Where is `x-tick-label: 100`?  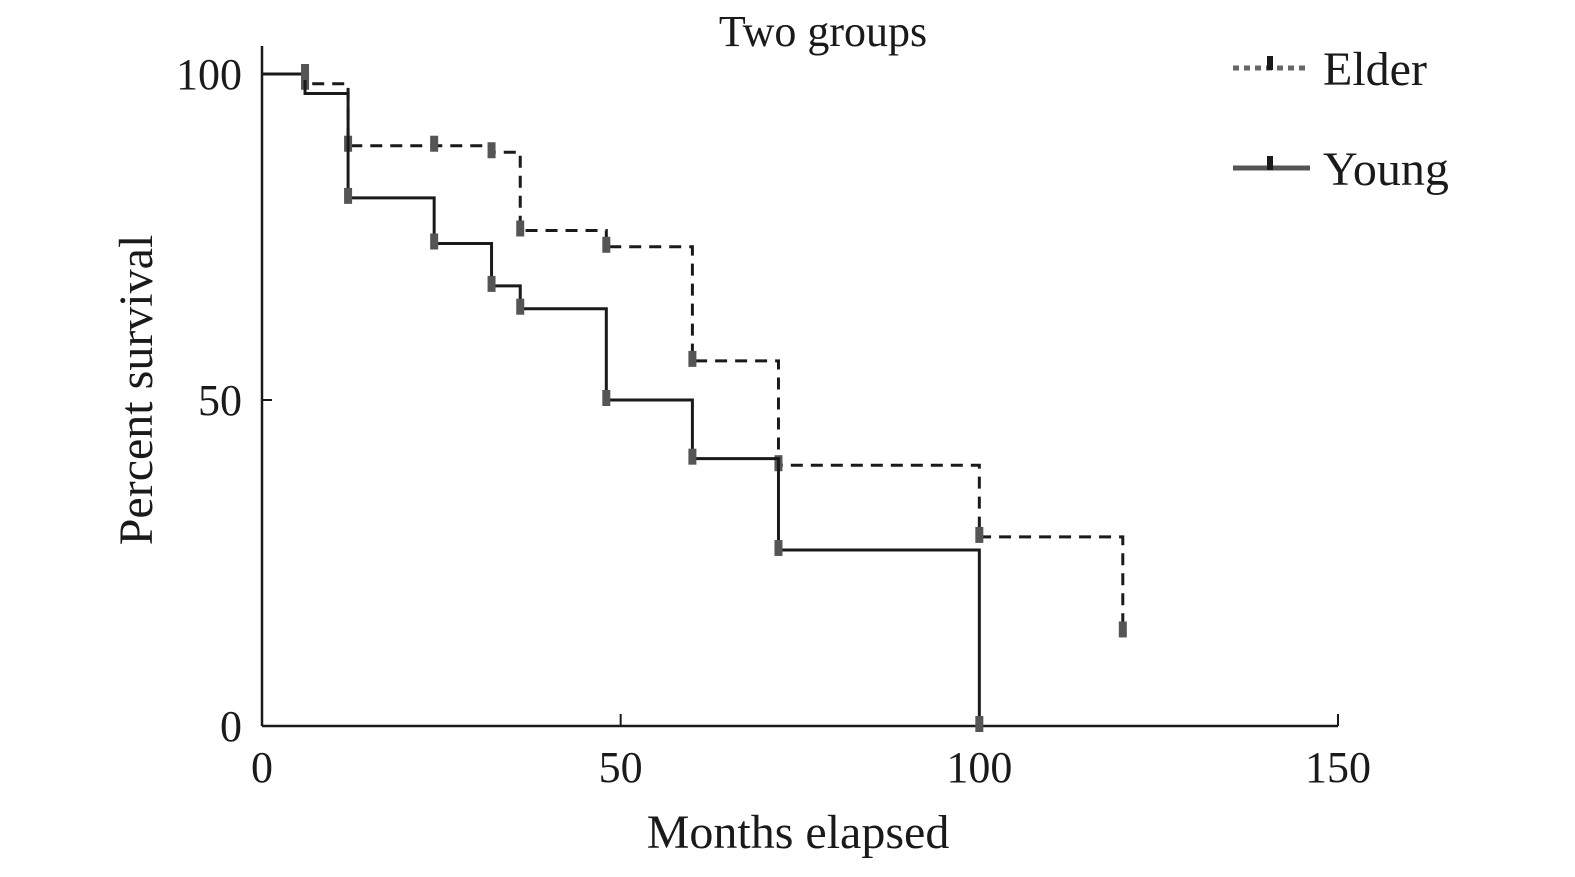
x-tick-label: 100 is located at coordinates (979, 767).